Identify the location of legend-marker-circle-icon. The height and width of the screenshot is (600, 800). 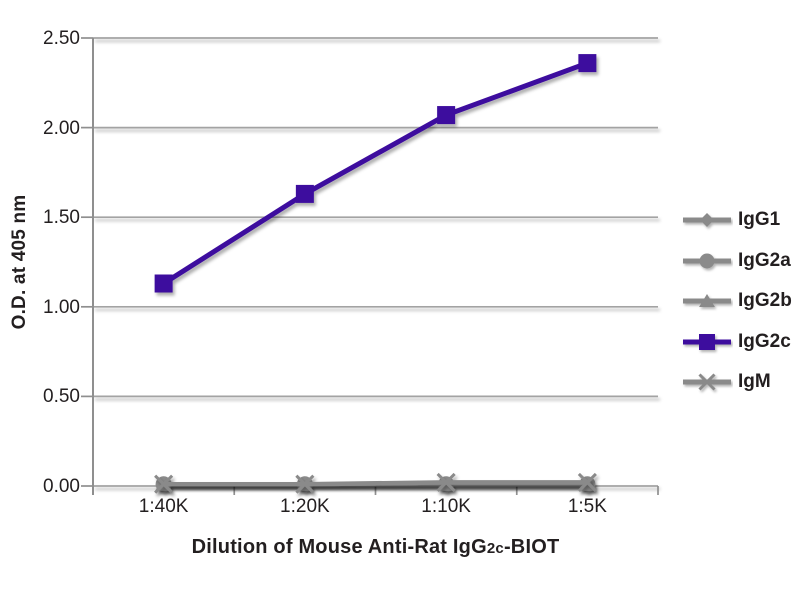
(707, 261).